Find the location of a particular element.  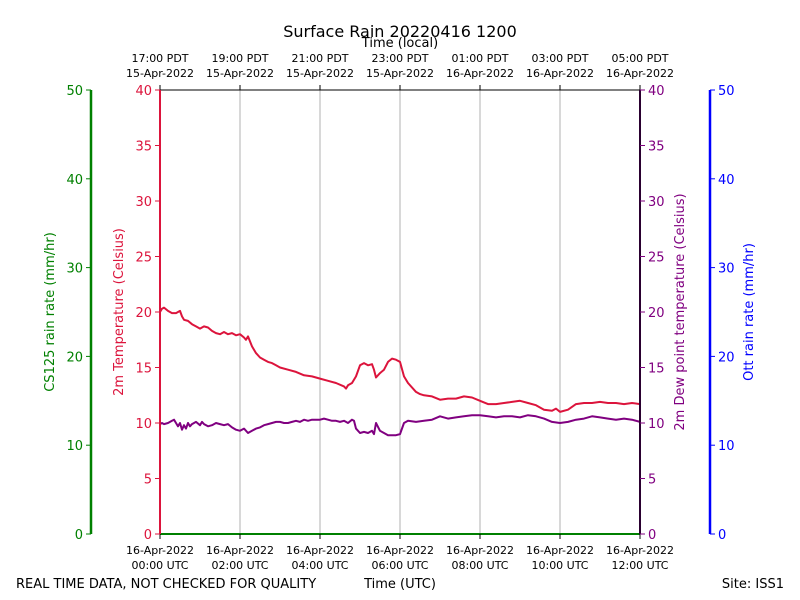

dewpoint-tick-label-7: 35 is located at coordinates (656, 147).